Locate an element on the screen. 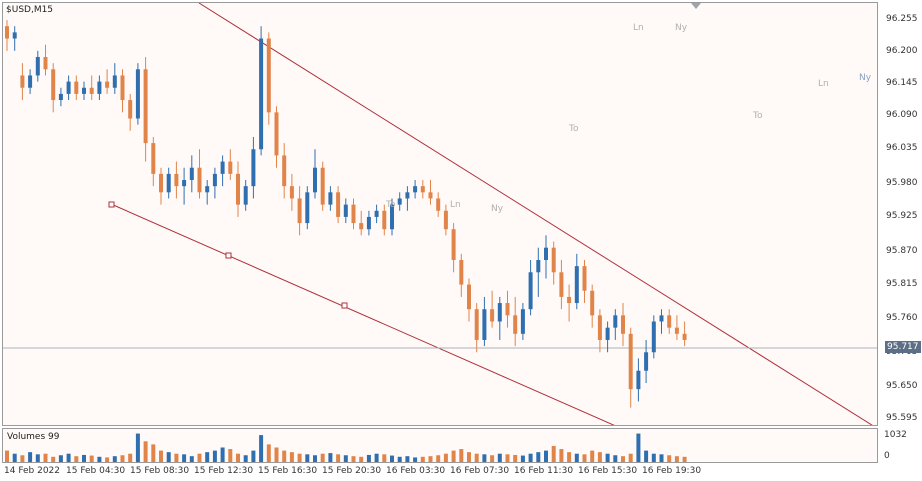 The width and height of the screenshot is (922, 481). price-tick-label: 96.255 is located at coordinates (902, 19).